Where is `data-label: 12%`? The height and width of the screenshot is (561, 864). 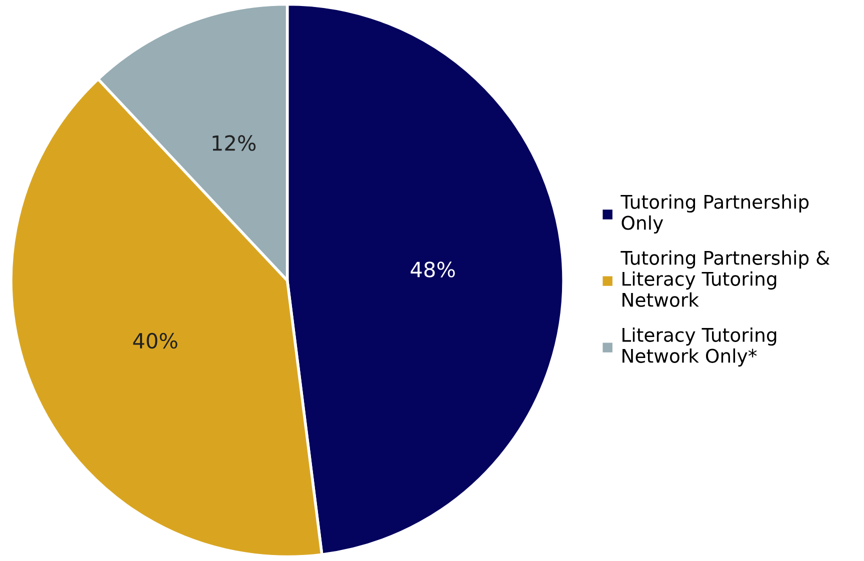
data-label: 12% is located at coordinates (234, 143).